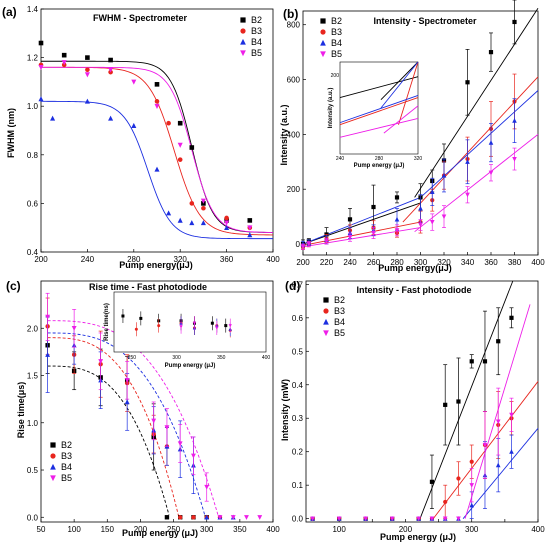  Describe the element at coordinates (136, 329) in the screenshot. I see `panel-c-inset-point-b3` at that location.